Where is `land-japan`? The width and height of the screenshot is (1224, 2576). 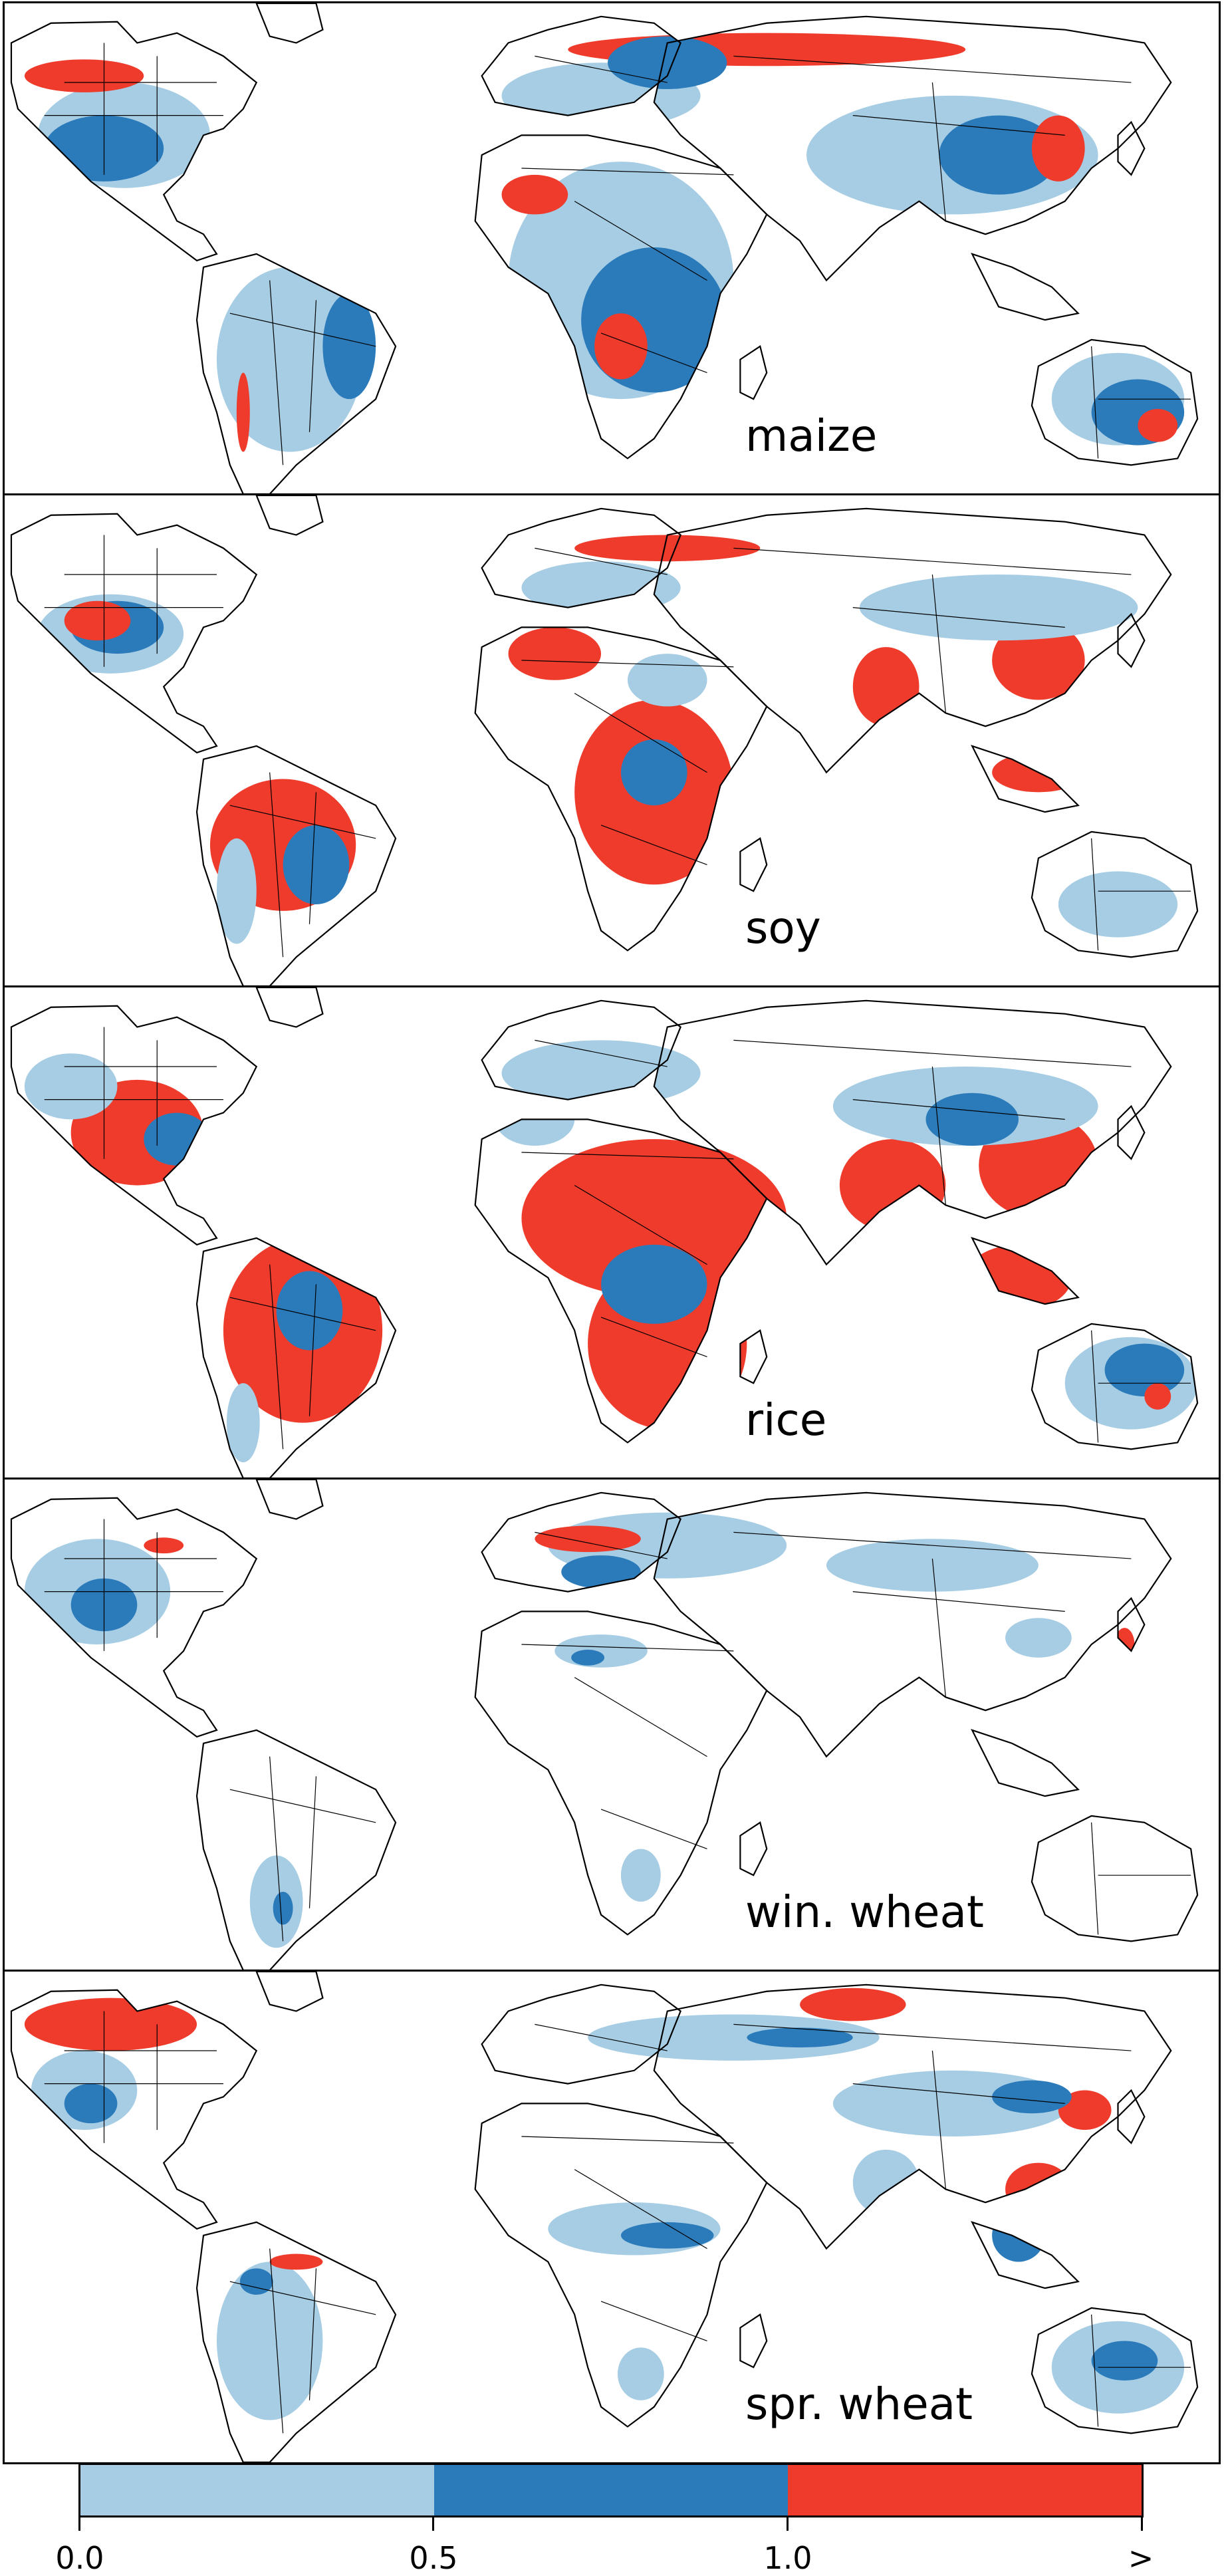 land-japan is located at coordinates (1131, 2116).